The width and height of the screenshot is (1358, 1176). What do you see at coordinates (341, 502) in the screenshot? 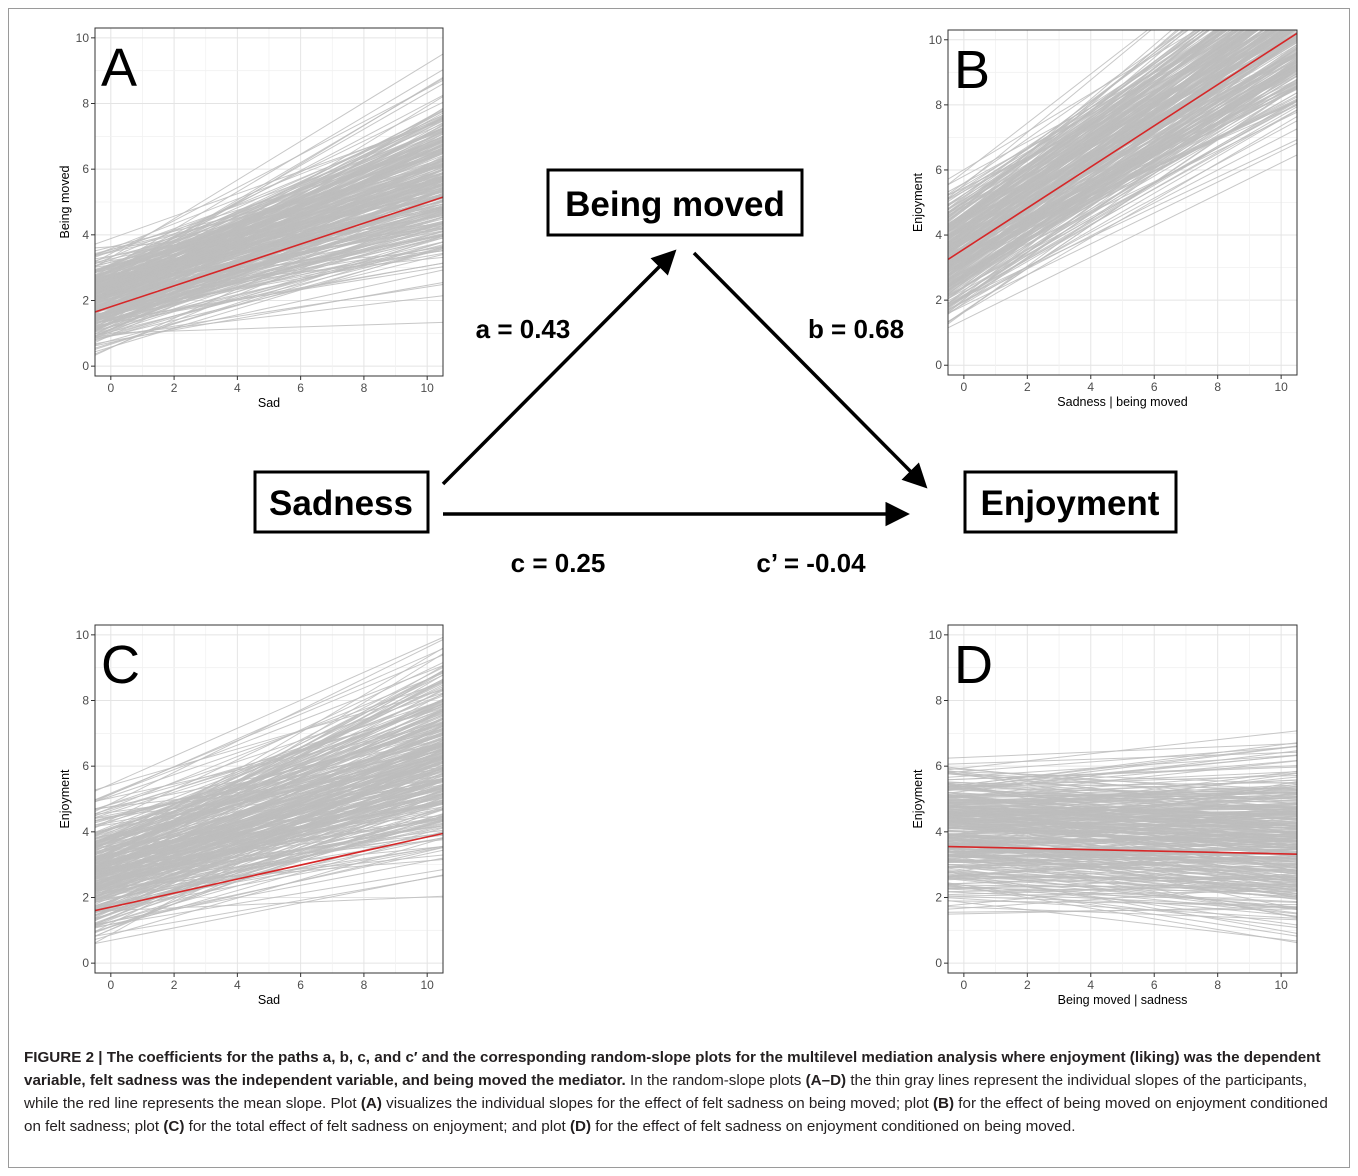
I see `sadness-box` at bounding box center [341, 502].